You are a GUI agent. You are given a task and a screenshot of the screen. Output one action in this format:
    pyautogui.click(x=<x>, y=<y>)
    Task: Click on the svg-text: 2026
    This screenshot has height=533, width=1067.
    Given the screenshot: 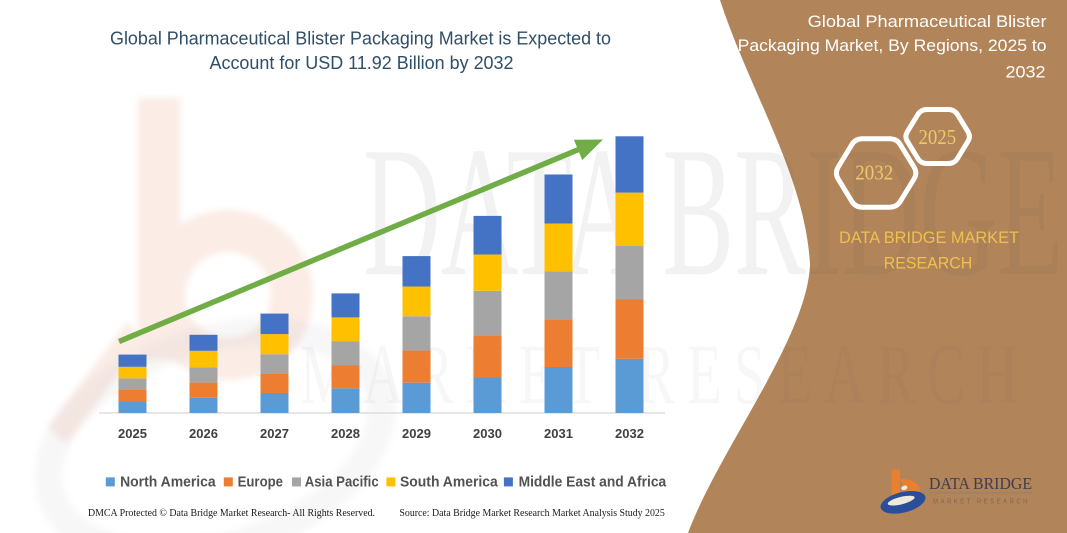 What is the action you would take?
    pyautogui.click(x=203, y=433)
    